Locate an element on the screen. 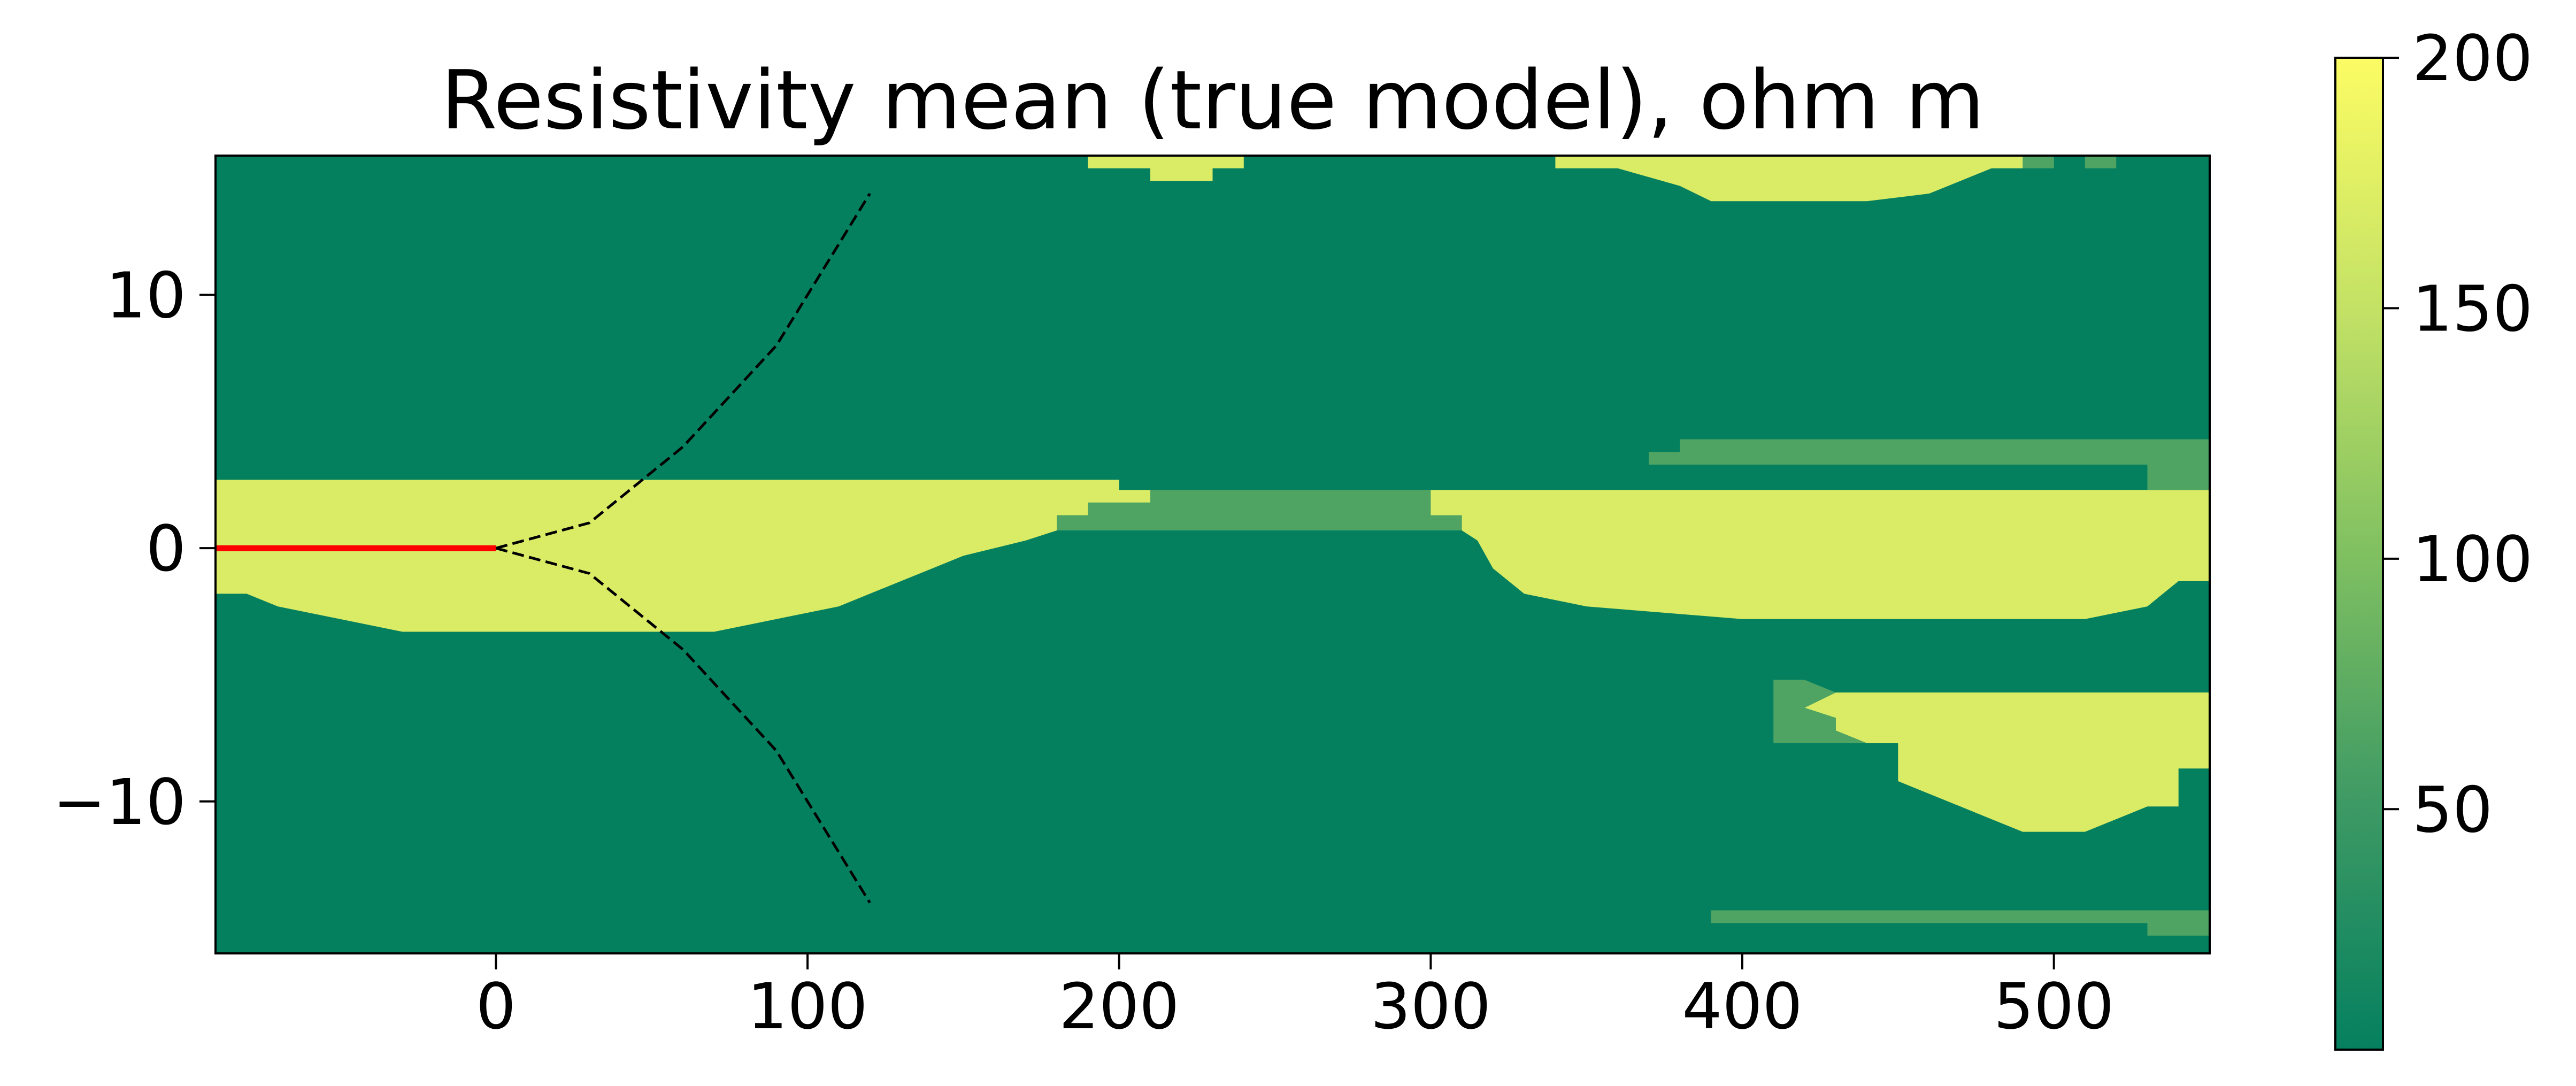 The width and height of the screenshot is (2576, 1086). heatmap-region-top-lens-right is located at coordinates (1789, 179).